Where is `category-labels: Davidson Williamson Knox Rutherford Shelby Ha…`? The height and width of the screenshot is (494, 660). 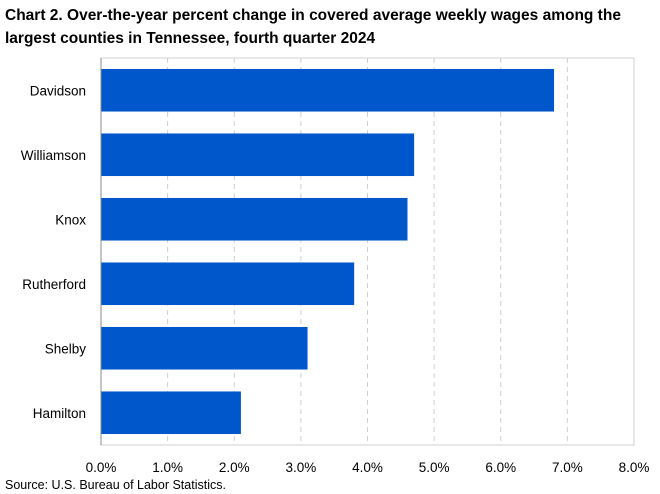 category-labels: Davidson Williamson Knox Rutherford Shelby Ha… is located at coordinates (54, 252).